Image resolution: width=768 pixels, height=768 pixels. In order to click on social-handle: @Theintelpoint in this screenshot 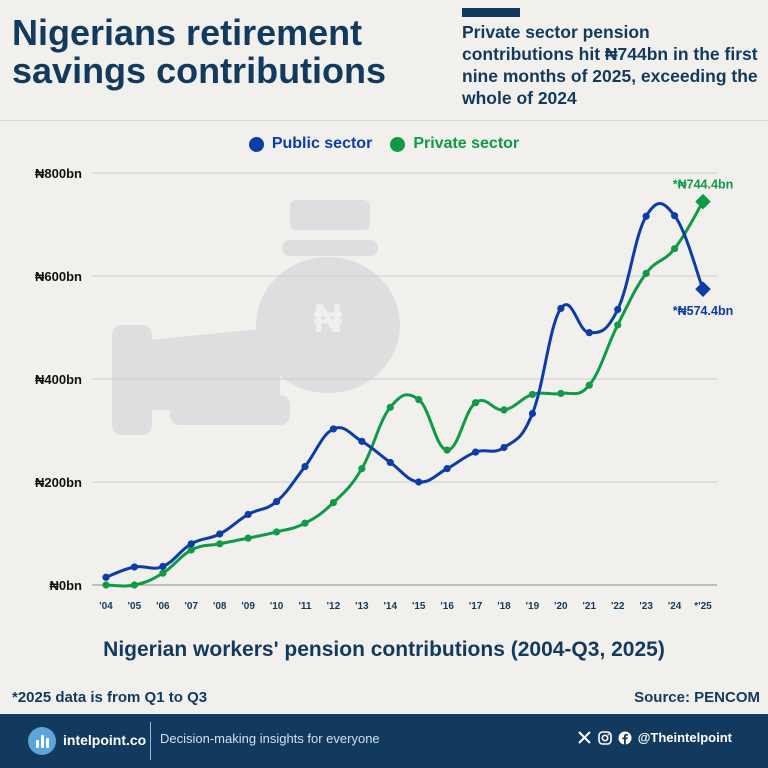, I will do `click(684, 737)`.